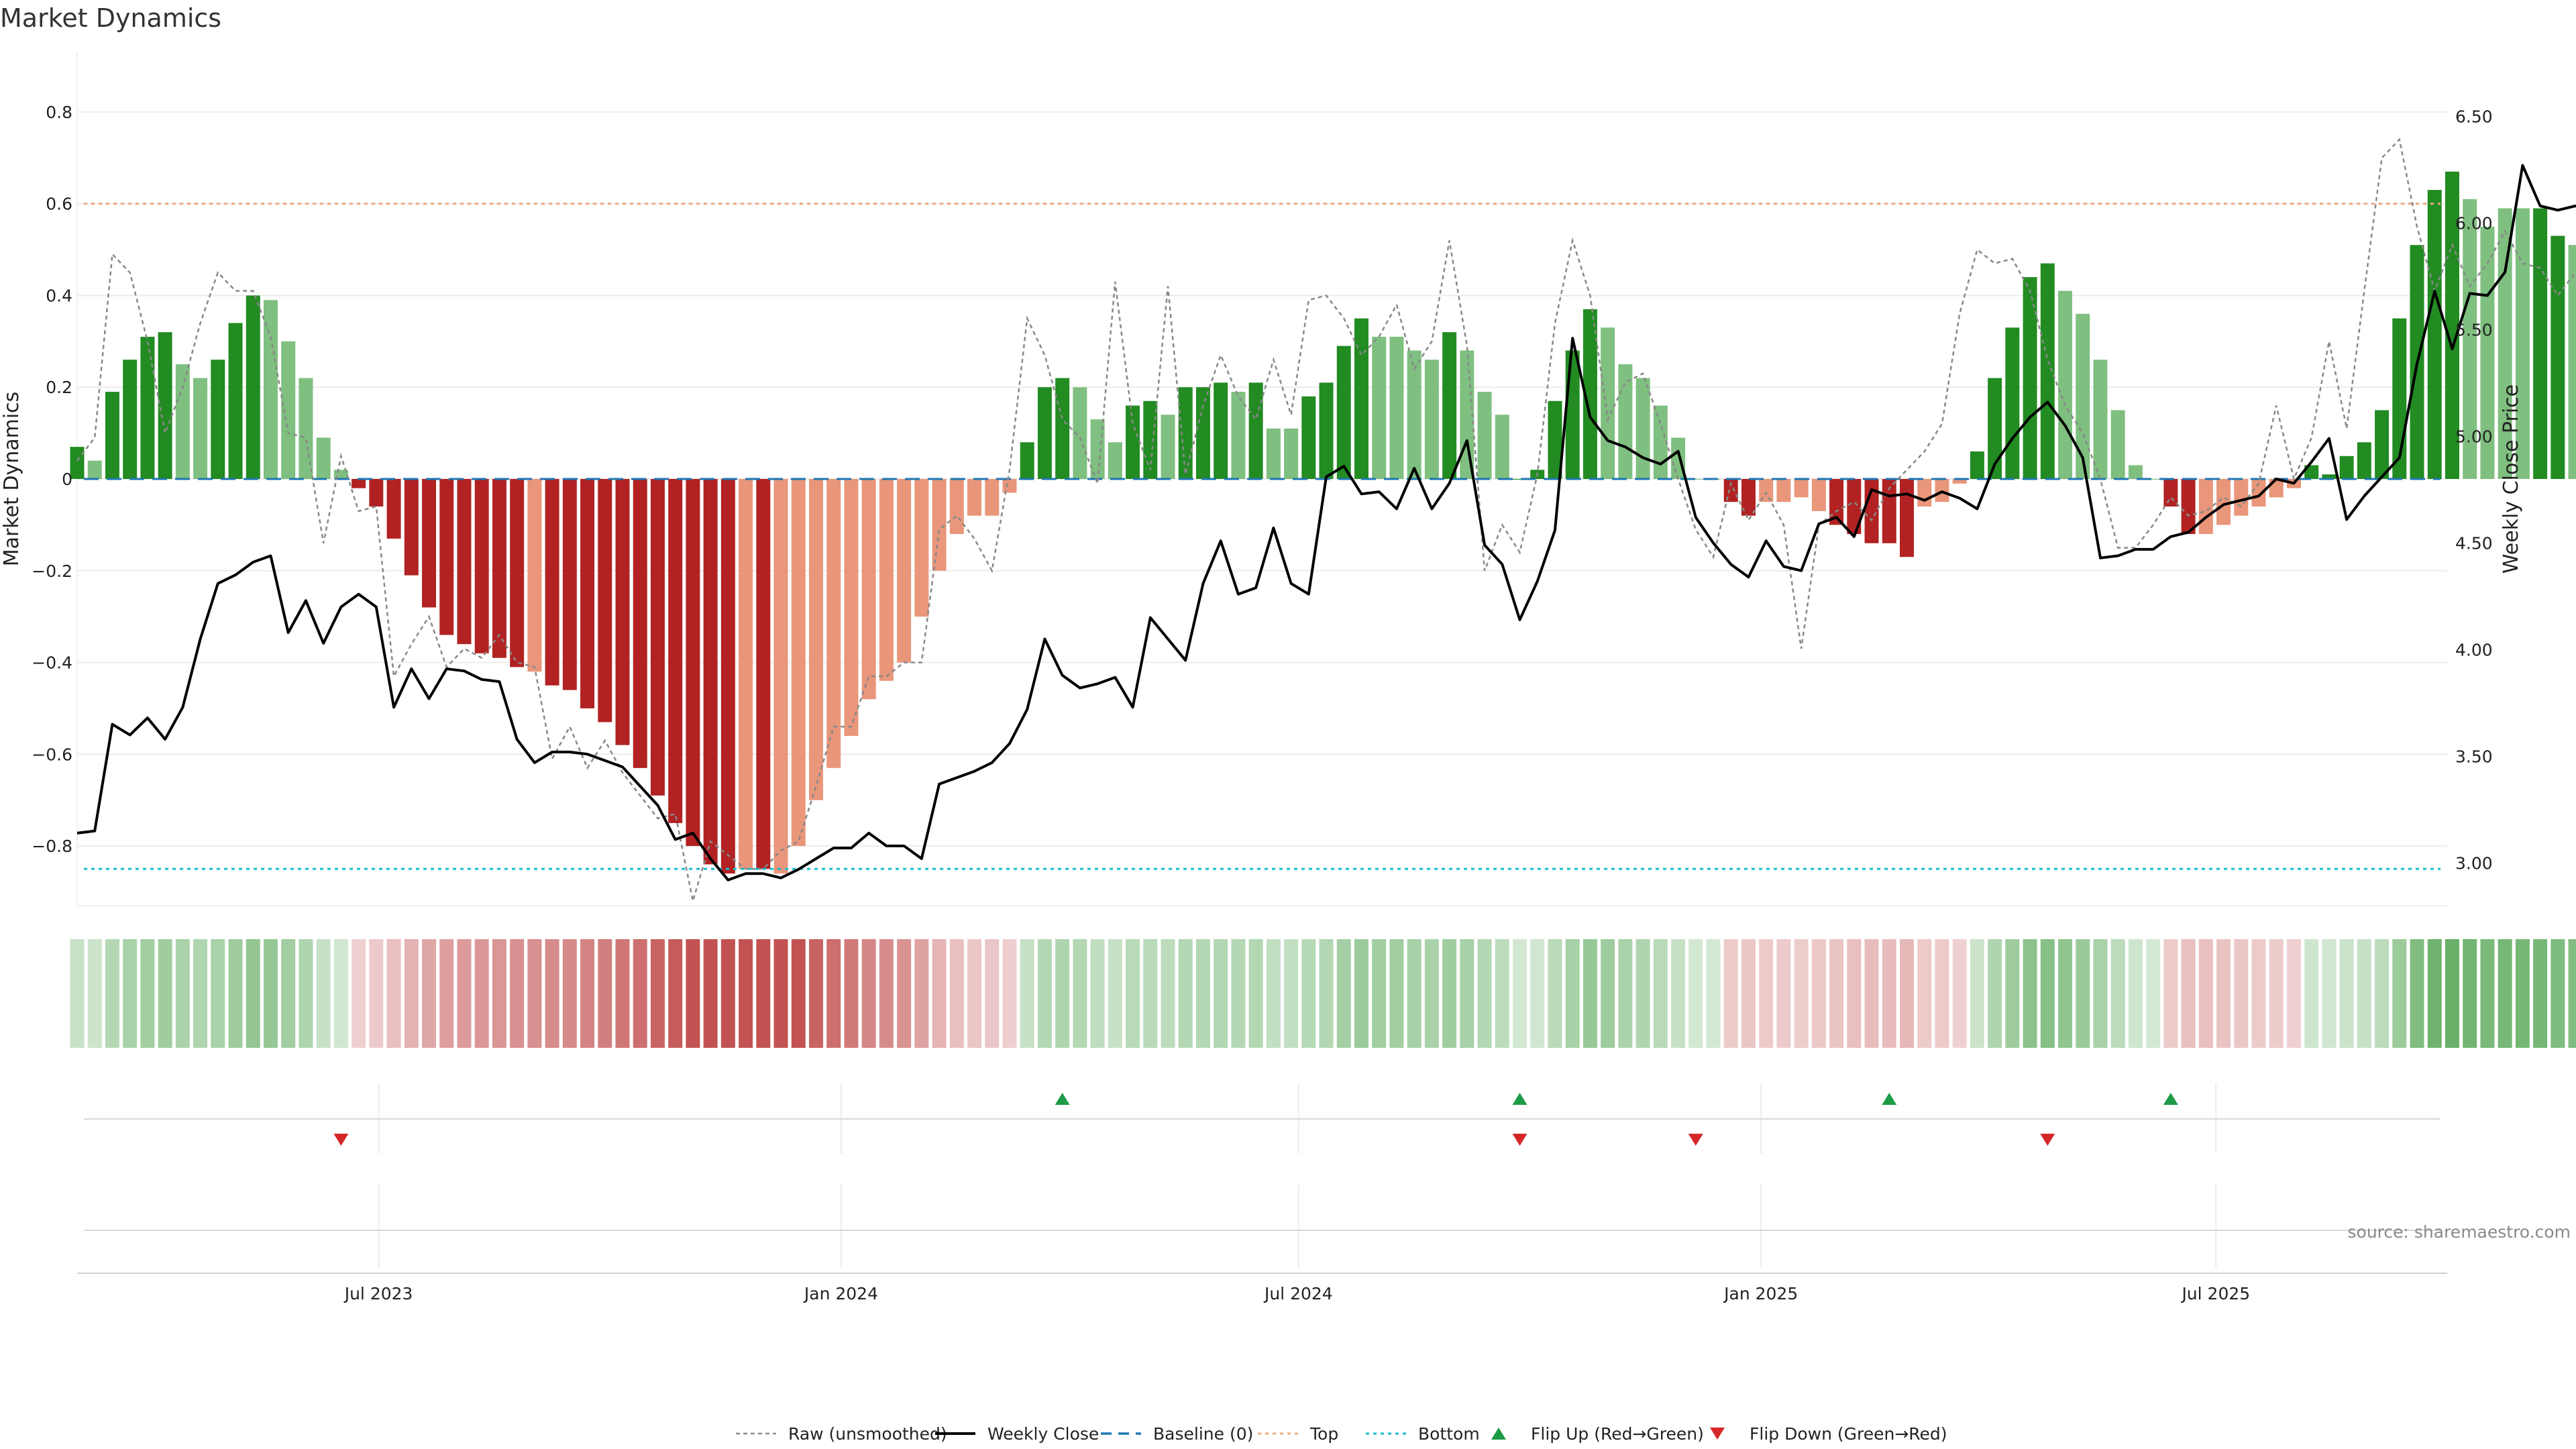  What do you see at coordinates (52, 571) in the screenshot?
I see `y-tick-label: −0.2` at bounding box center [52, 571].